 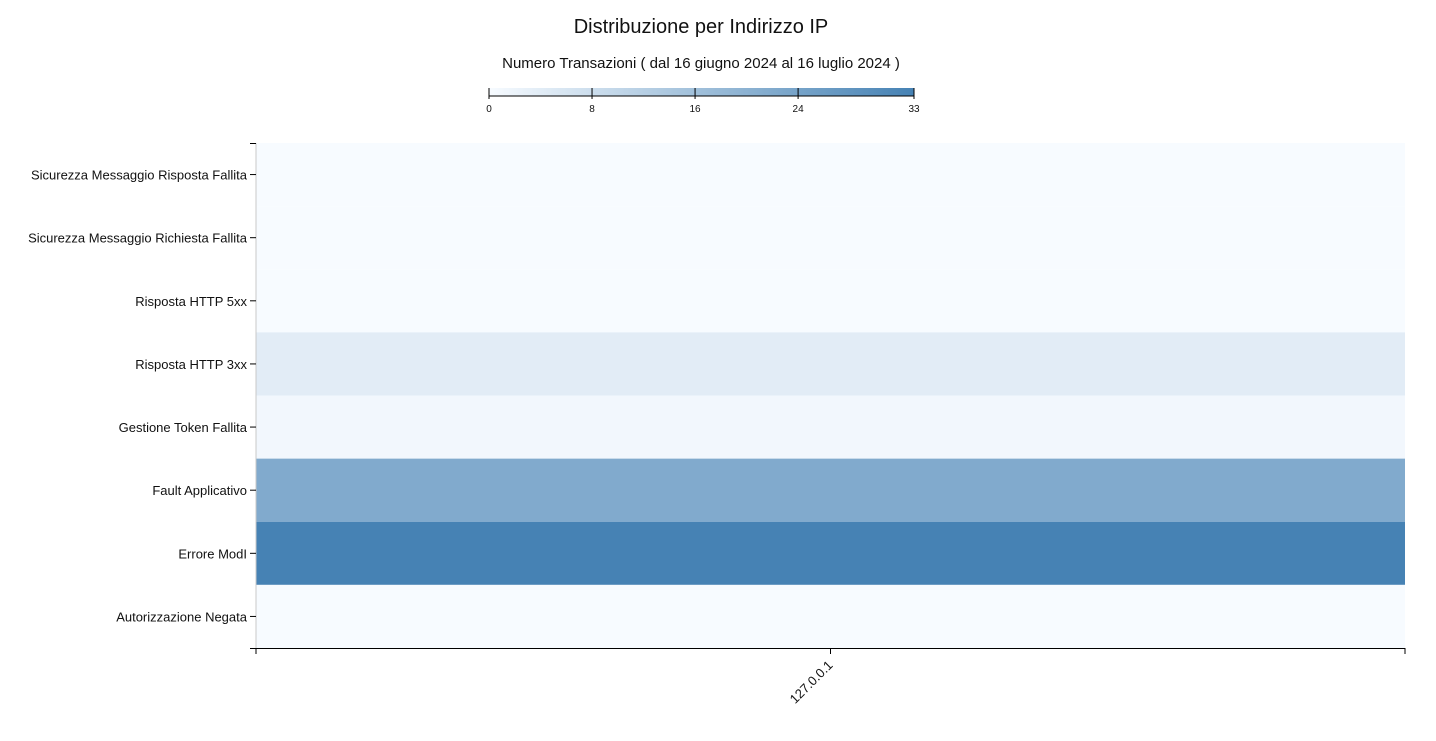 I want to click on x-axis: 127.0.0.1, so click(x=830, y=677).